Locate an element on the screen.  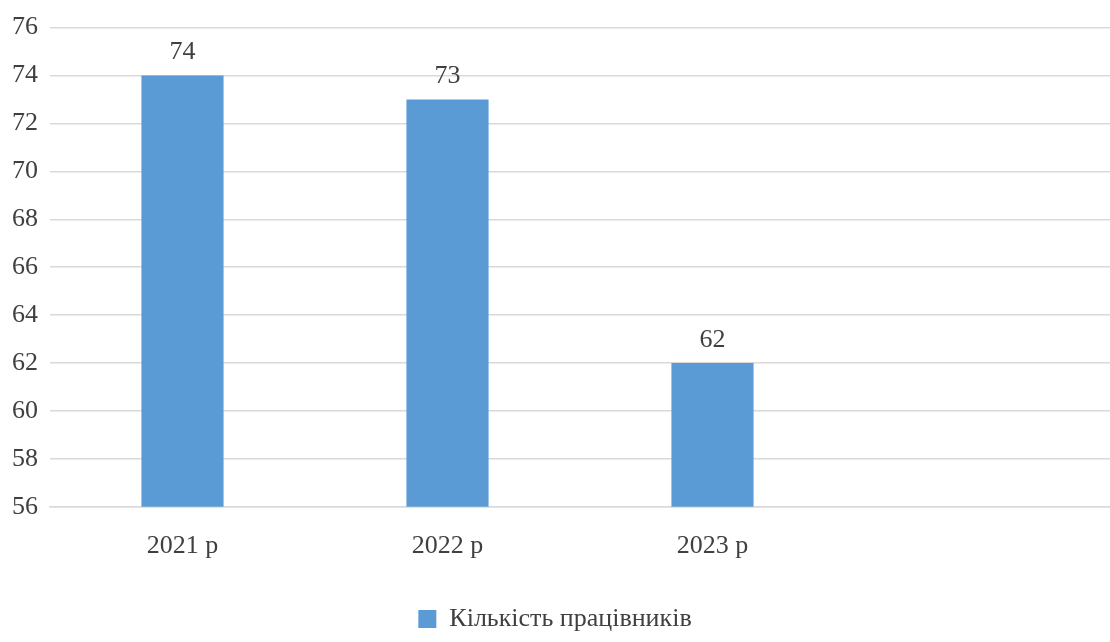
y-tick-label: 62 is located at coordinates (25, 361).